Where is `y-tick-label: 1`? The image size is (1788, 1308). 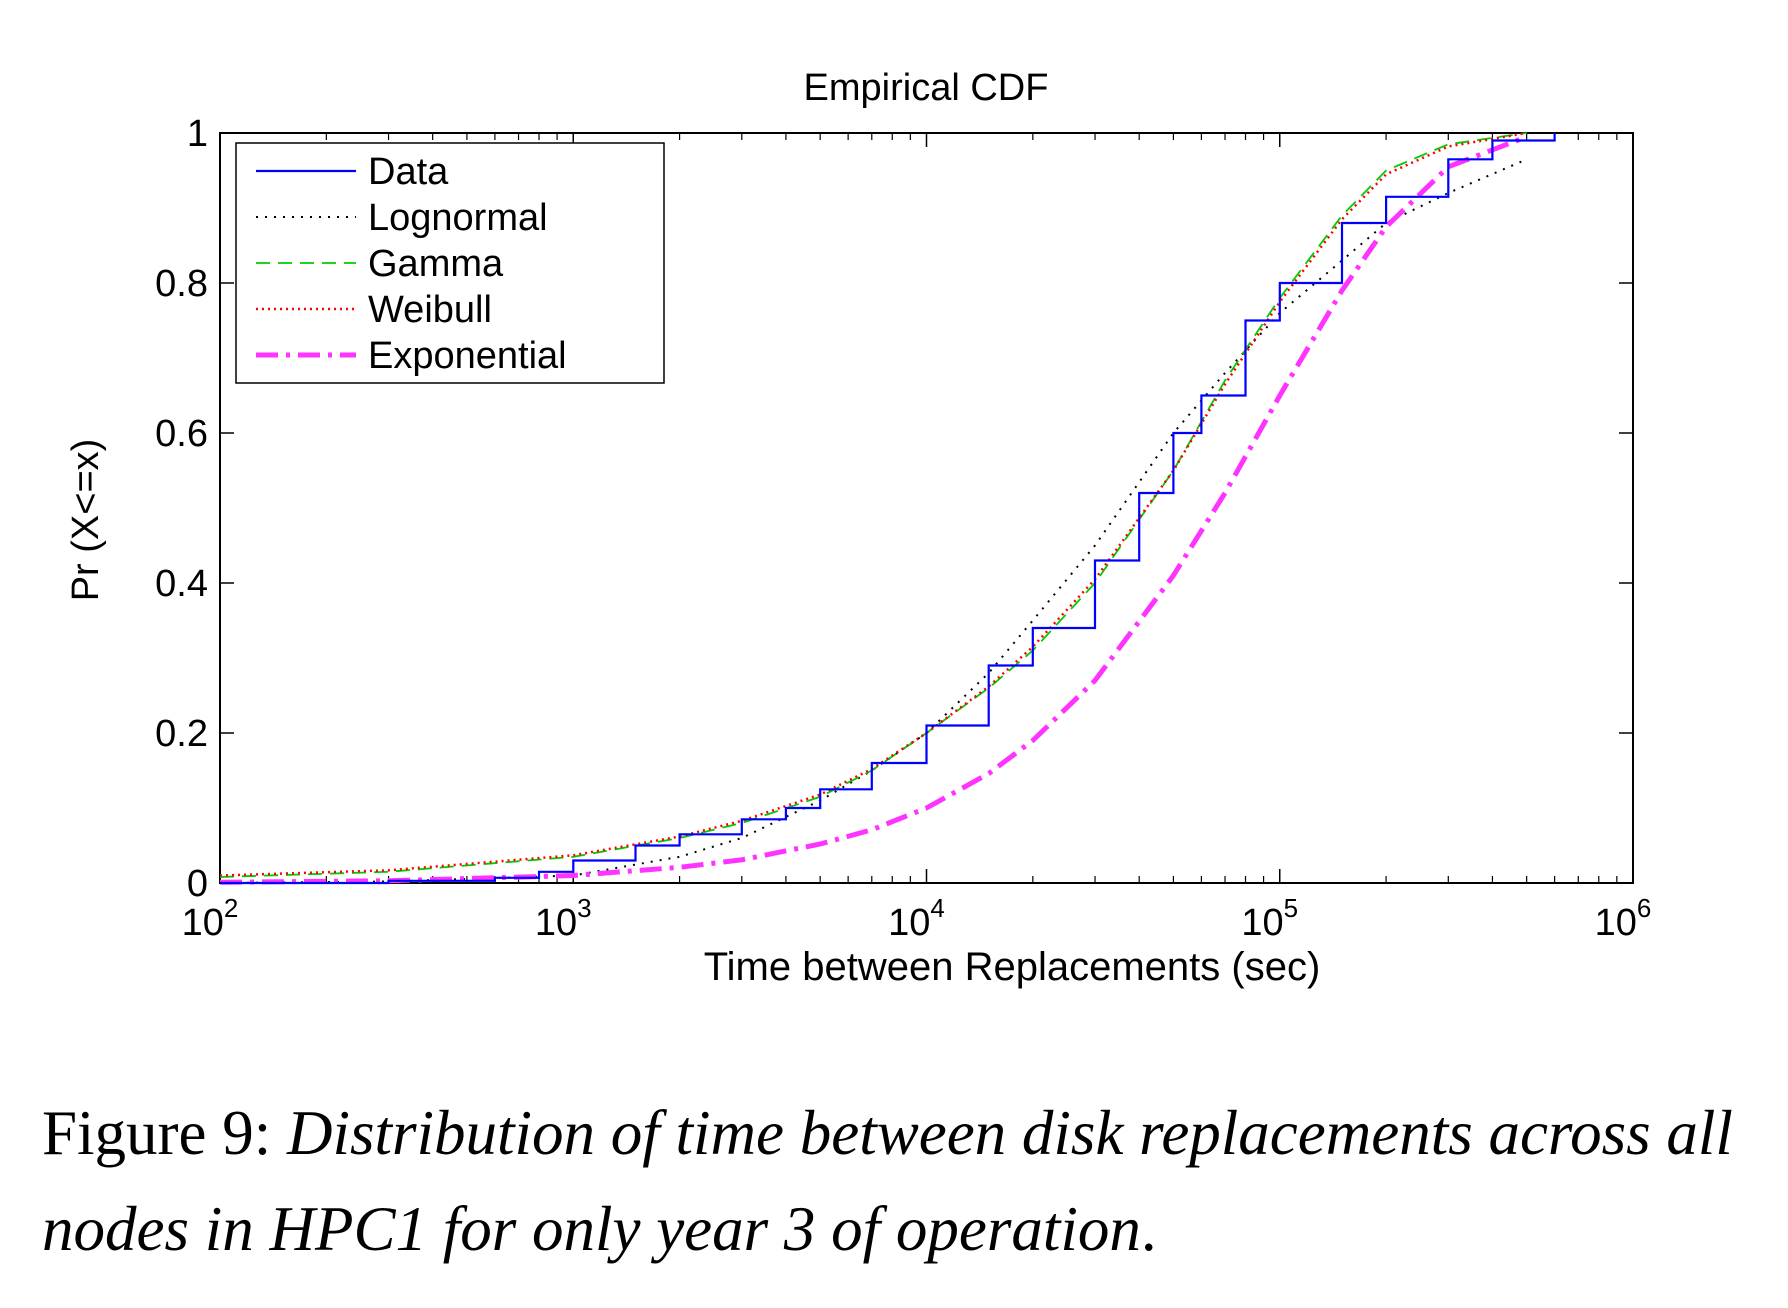
y-tick-label: 1 is located at coordinates (197, 134).